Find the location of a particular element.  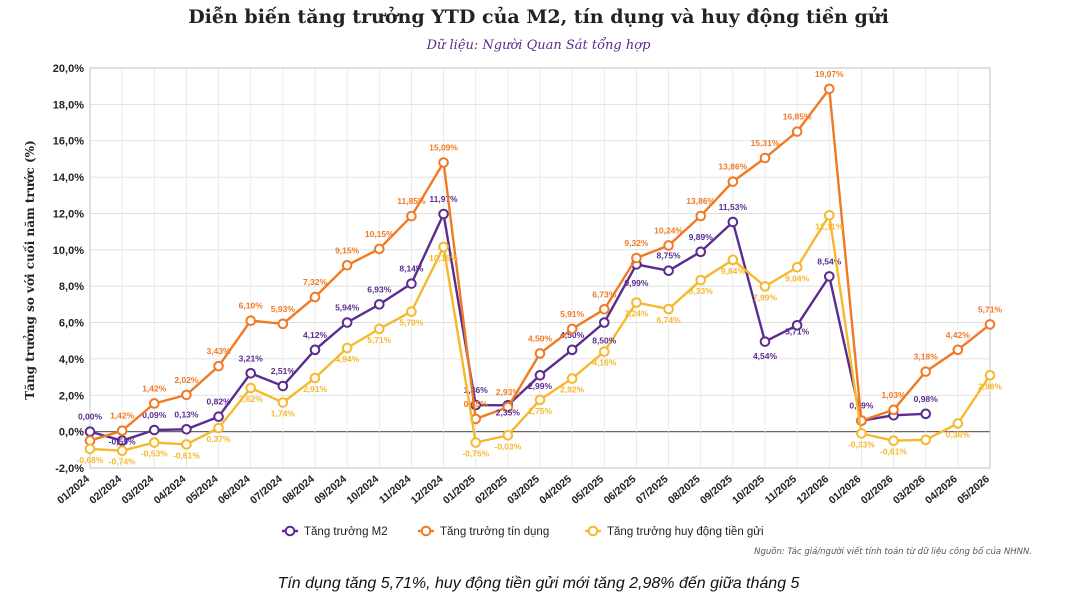

data-label: 4,94% is located at coordinates (347, 359).